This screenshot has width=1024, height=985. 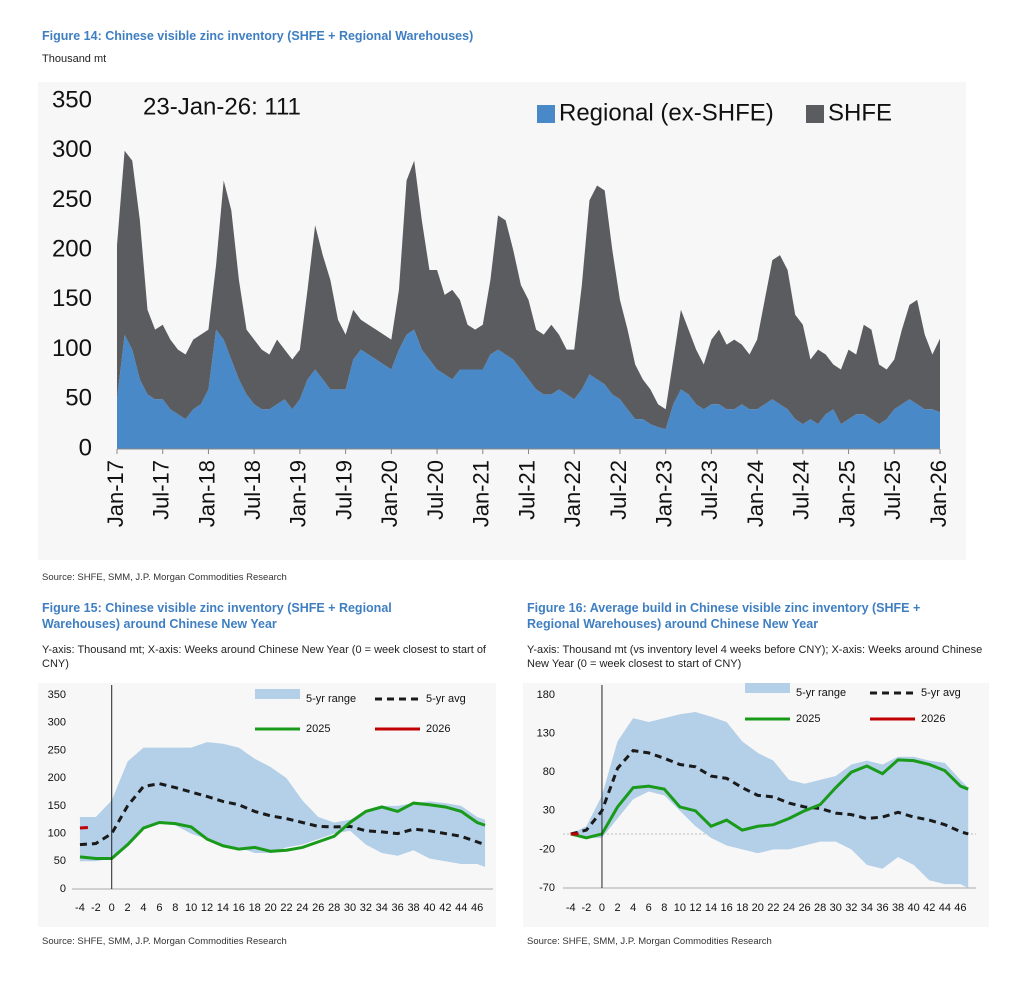 I want to click on legend-label: 5-yr avg, so click(x=941, y=693).